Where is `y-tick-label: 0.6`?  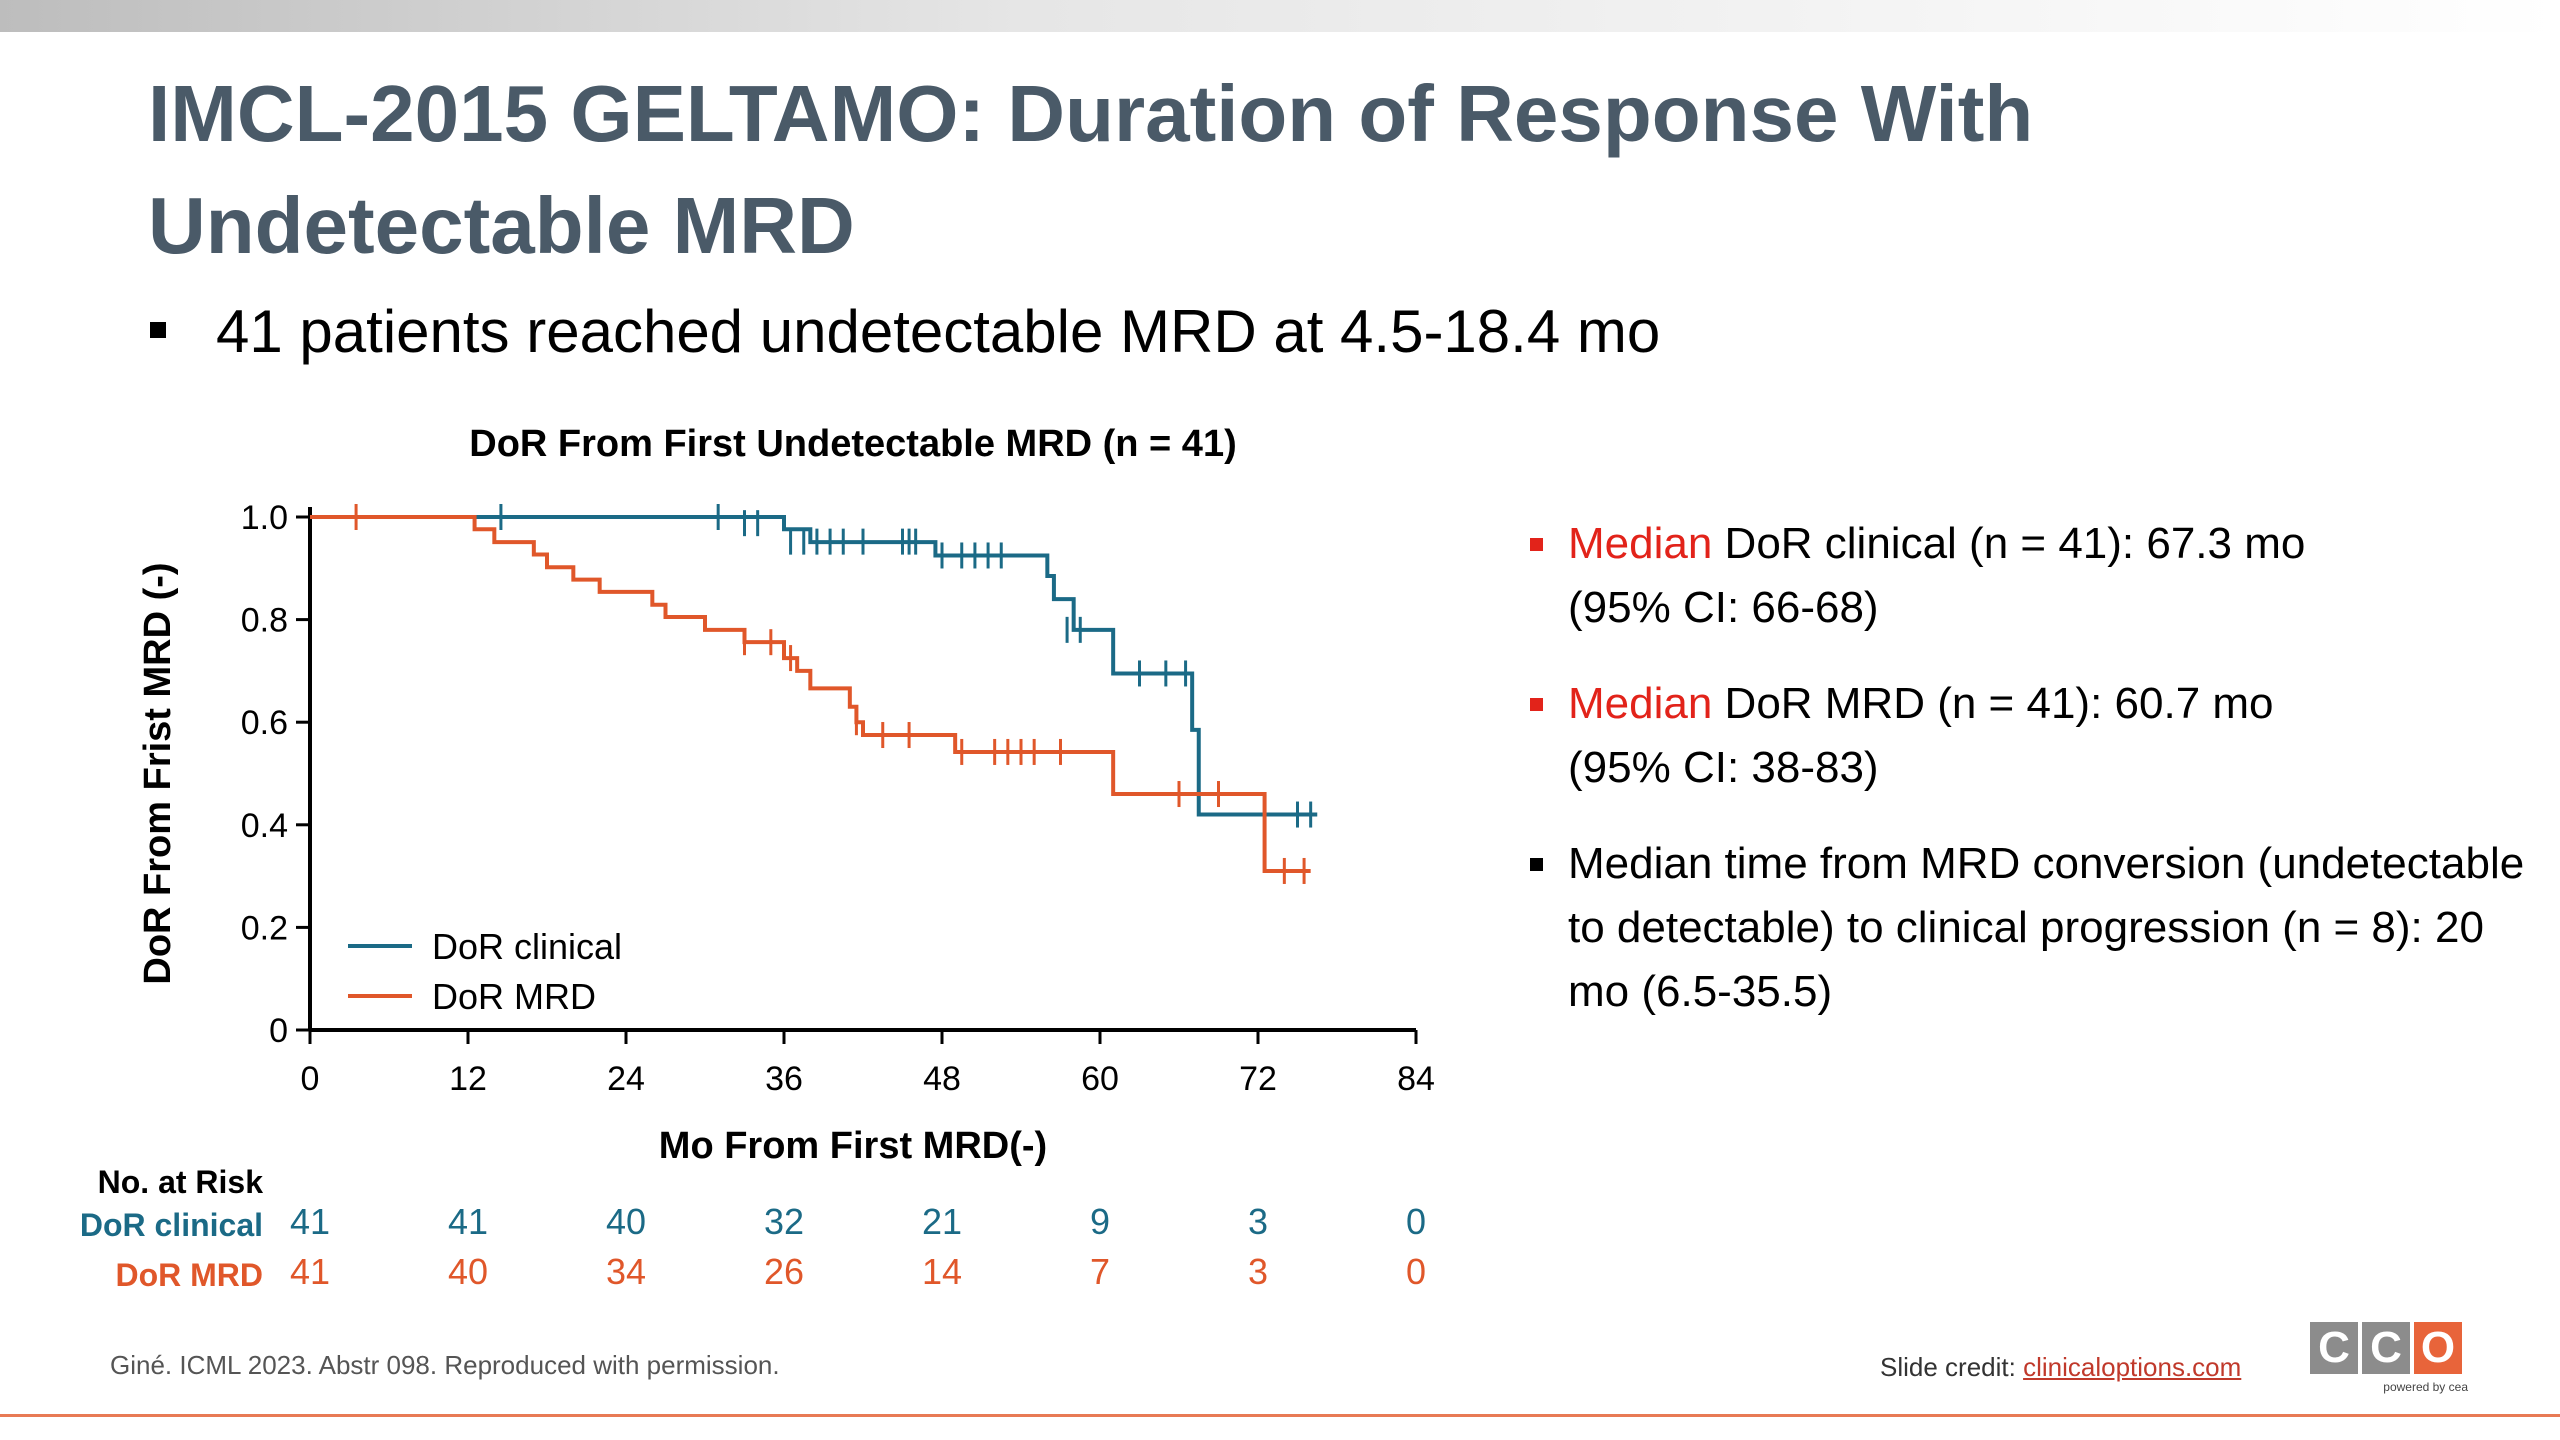 y-tick-label: 0.6 is located at coordinates (264, 723).